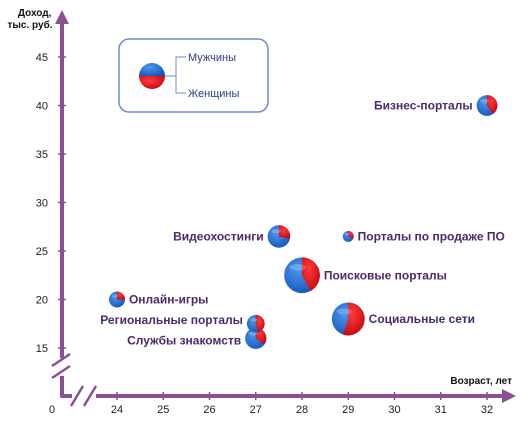 The width and height of the screenshot is (531, 439). What do you see at coordinates (431, 236) in the screenshot?
I see `bubble-label: Порталы по продаже ПО` at bounding box center [431, 236].